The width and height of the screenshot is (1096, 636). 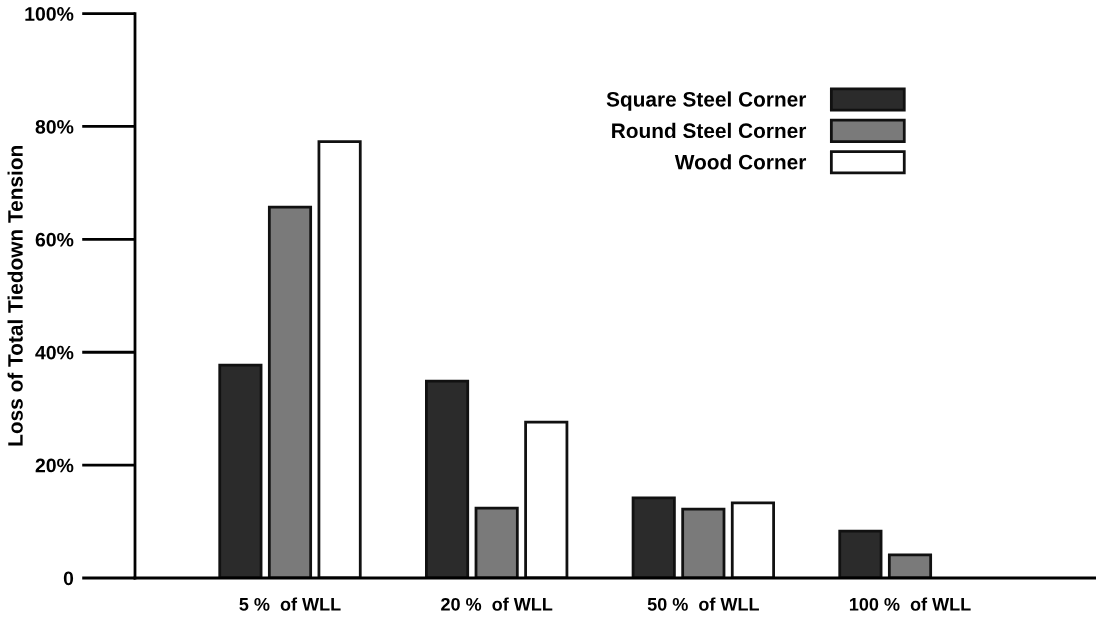 I want to click on x-tick-label: 20 % of WLL, so click(x=497, y=604).